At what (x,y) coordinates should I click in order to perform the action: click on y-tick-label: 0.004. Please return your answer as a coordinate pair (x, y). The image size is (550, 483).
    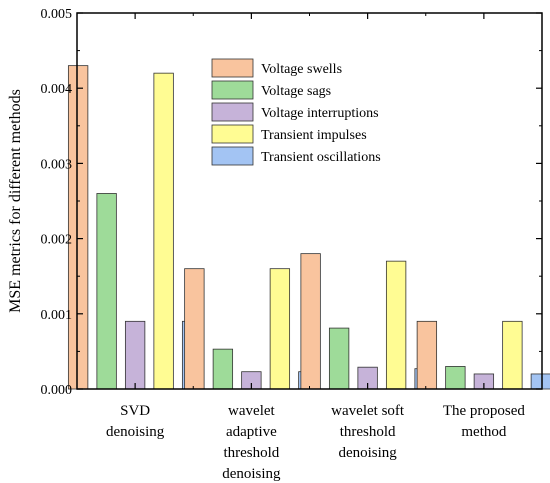
    Looking at the image, I should click on (57, 89).